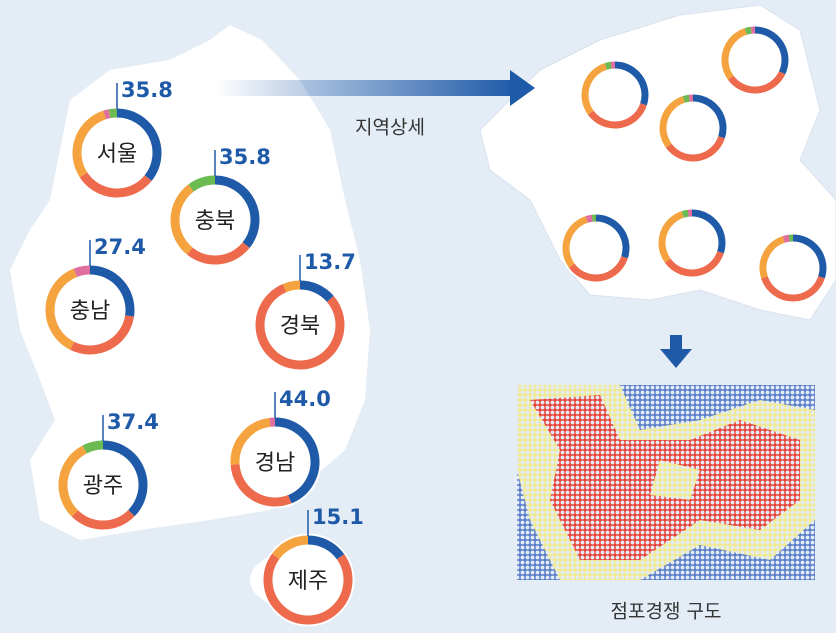 The width and height of the screenshot is (836, 633). I want to click on region-label: 충북, so click(215, 221).